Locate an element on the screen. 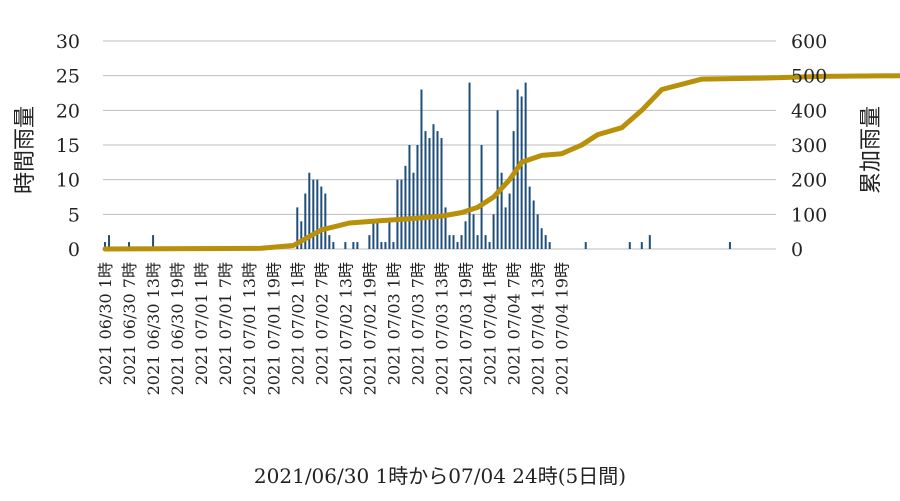 Image resolution: width=900 pixels, height=501 pixels. y2-tick-label: 500 is located at coordinates (809, 77).